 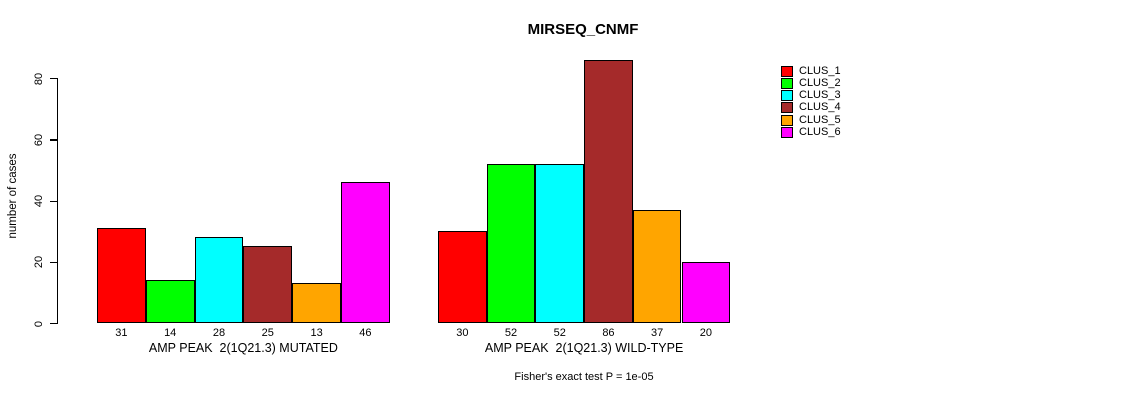 I want to click on y-tick-label: 60, so click(x=39, y=139).